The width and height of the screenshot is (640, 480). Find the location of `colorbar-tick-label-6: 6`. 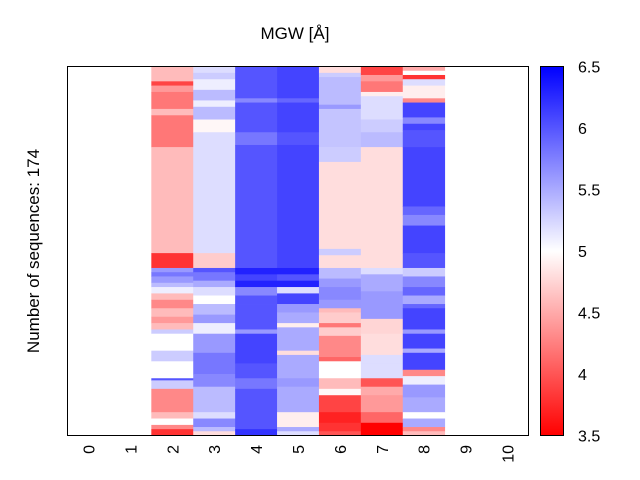

colorbar-tick-label-6: 6 is located at coordinates (582, 129).